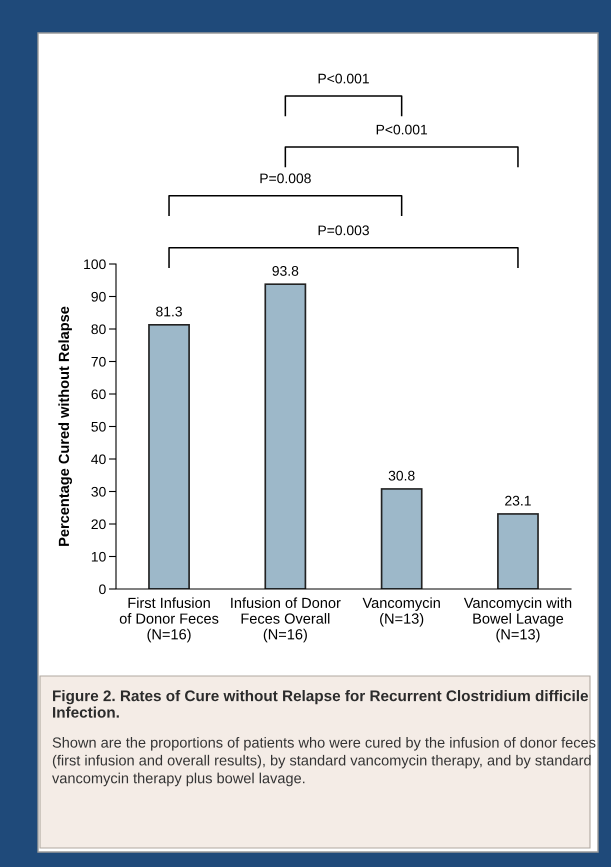 This screenshot has width=611, height=867. What do you see at coordinates (169, 619) in the screenshot?
I see `x-tick-label: First Infusion of Donor Feces (N=16)` at bounding box center [169, 619].